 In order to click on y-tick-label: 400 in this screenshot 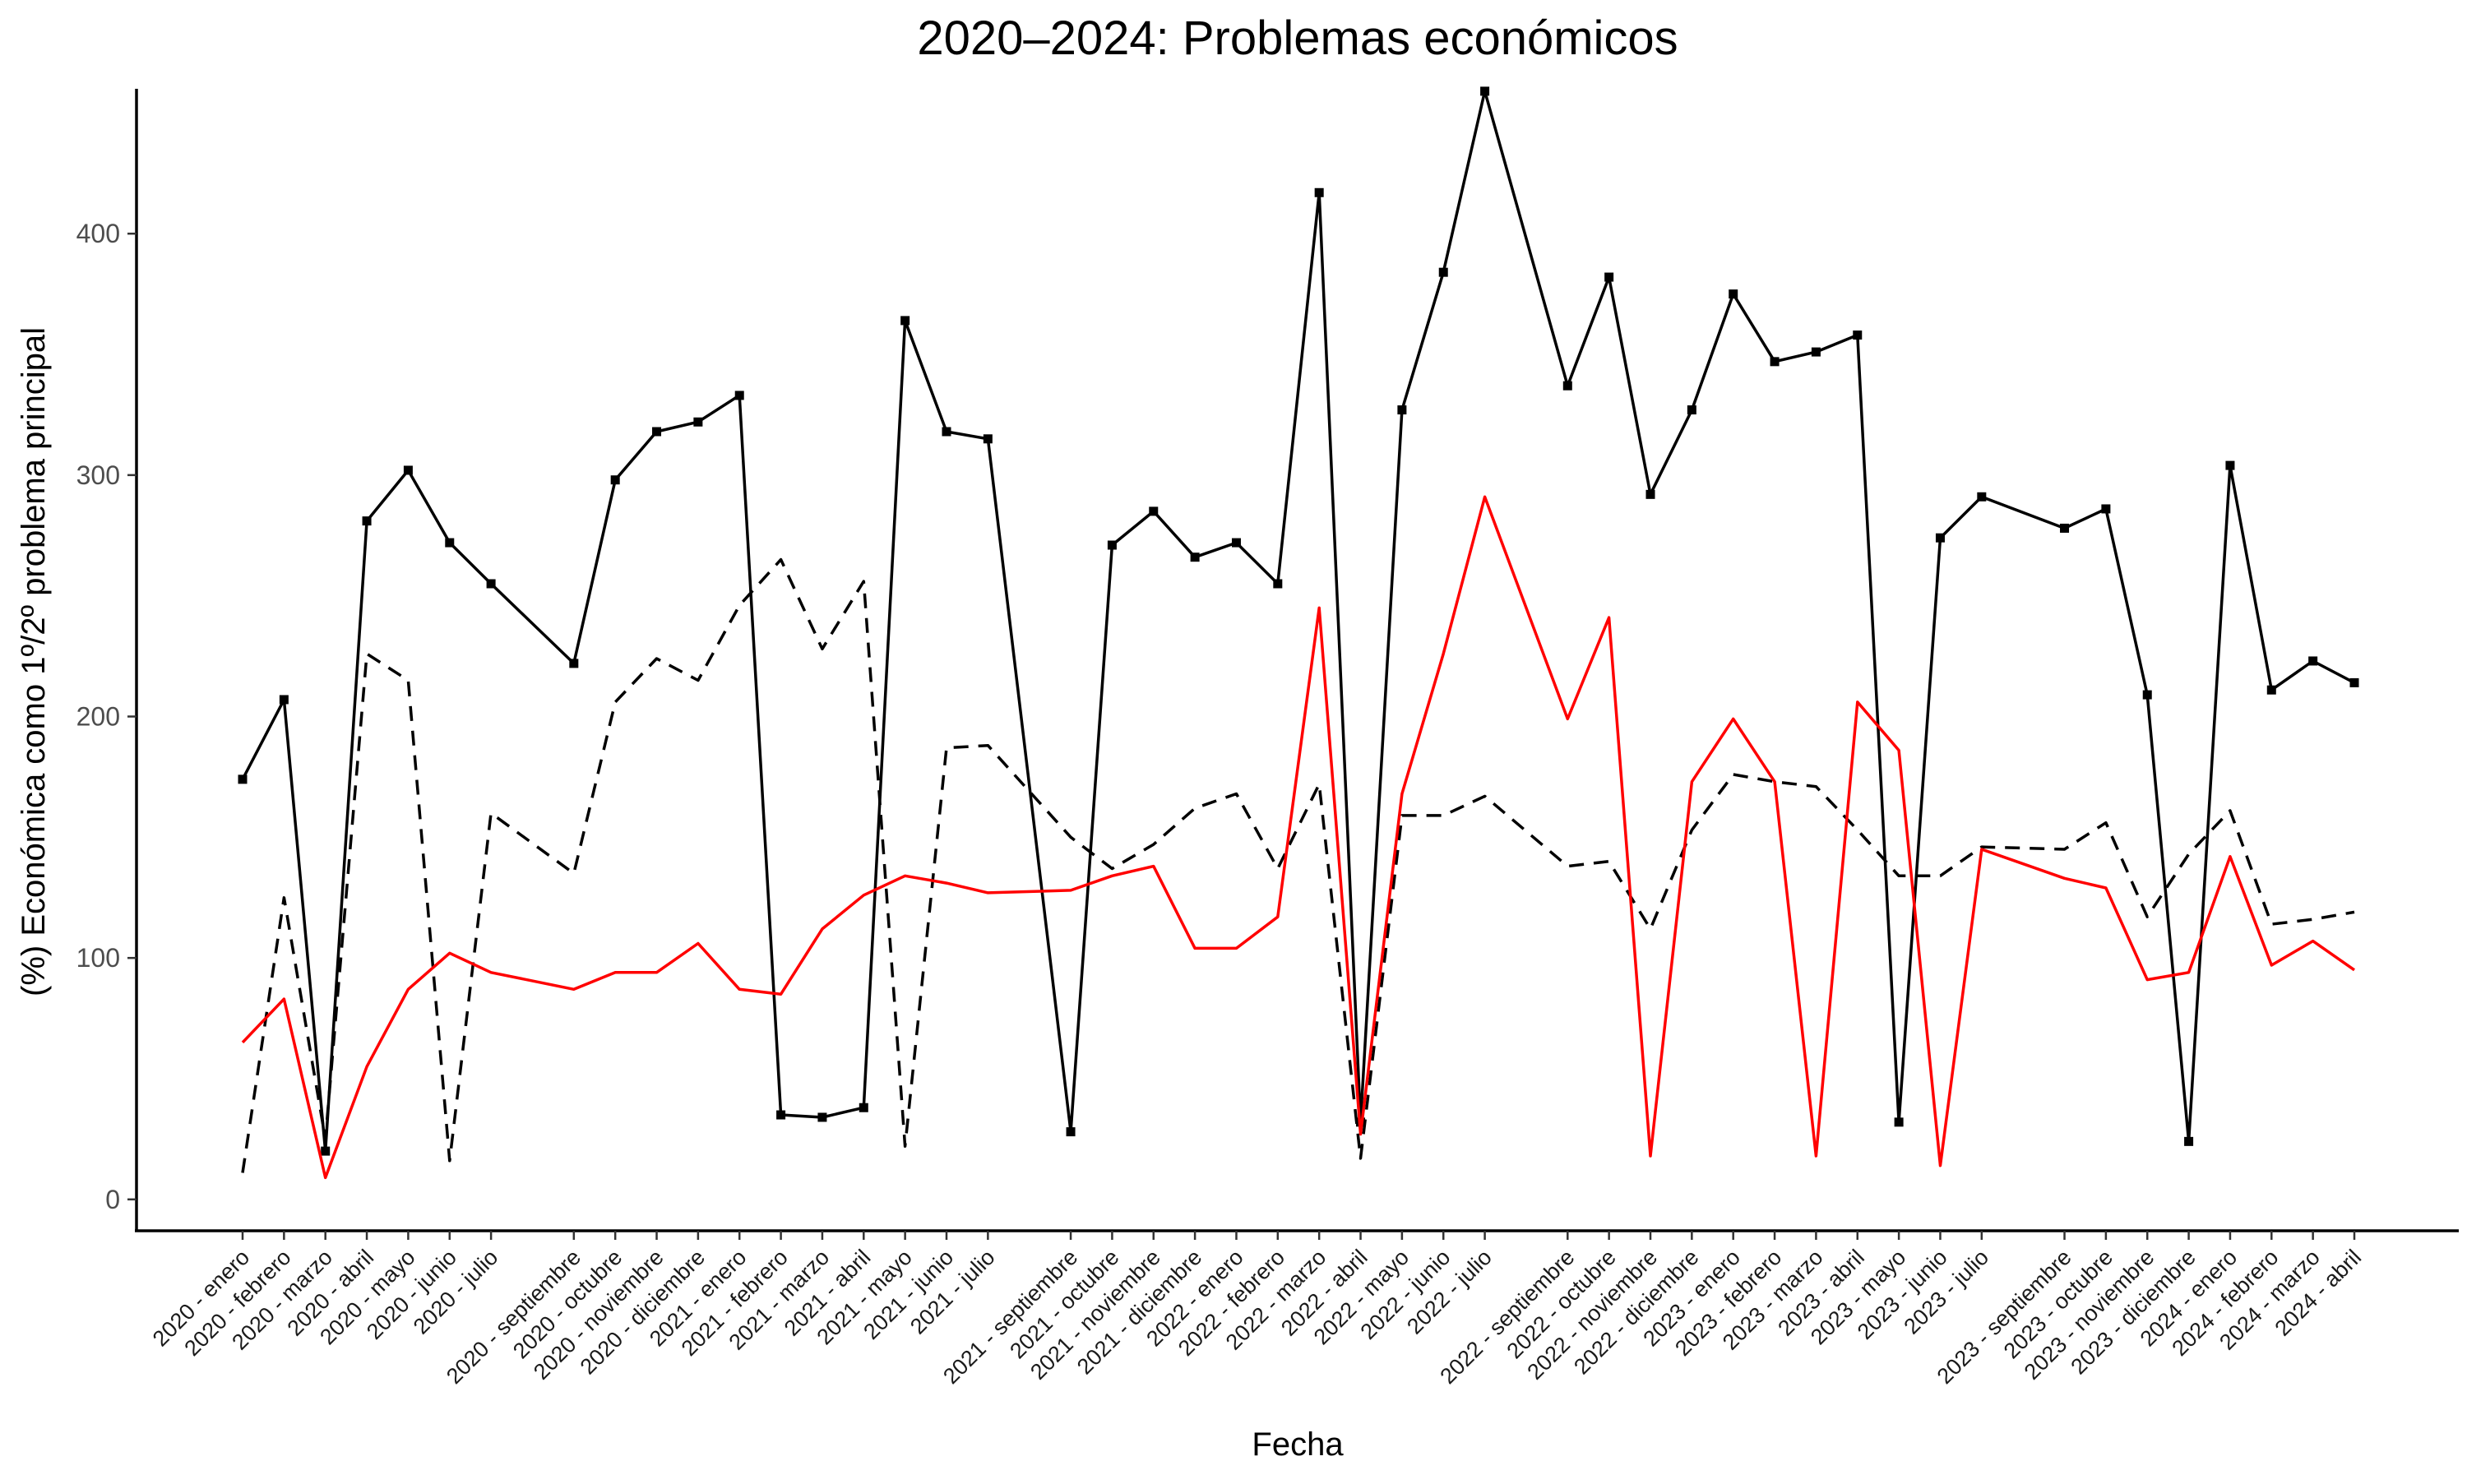, I will do `click(98, 234)`.